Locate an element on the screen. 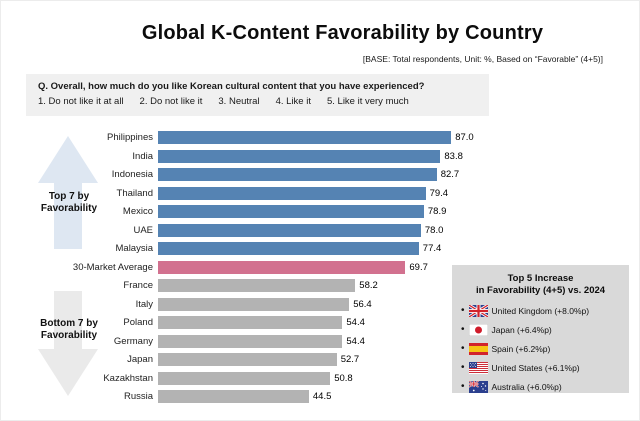 This screenshot has height=421, width=640. bottom7-group-label-line2: Favorability is located at coordinates (69, 335).